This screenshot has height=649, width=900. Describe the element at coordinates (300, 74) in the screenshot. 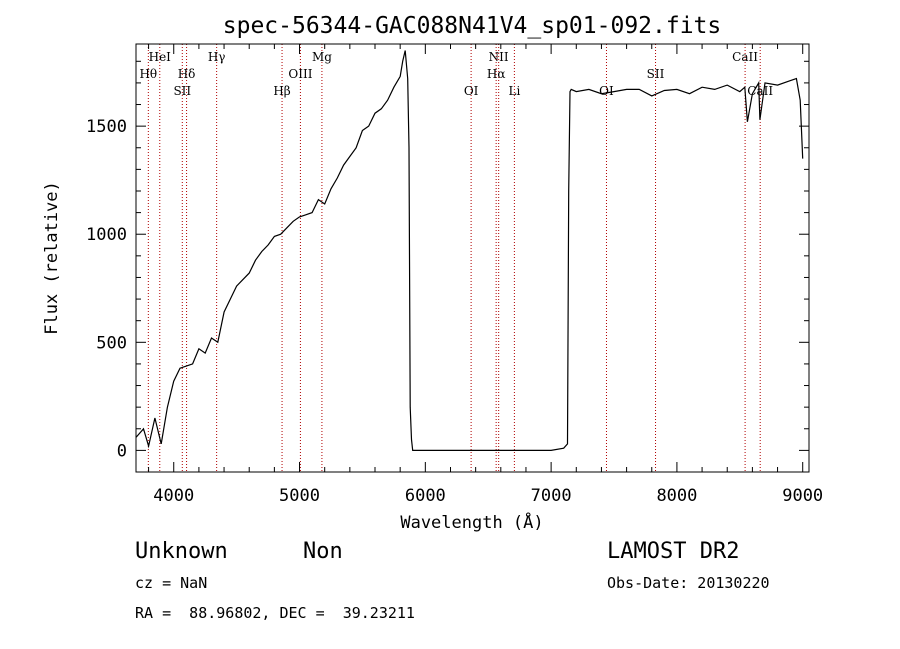

I see `marker-label-6: OIII` at that location.